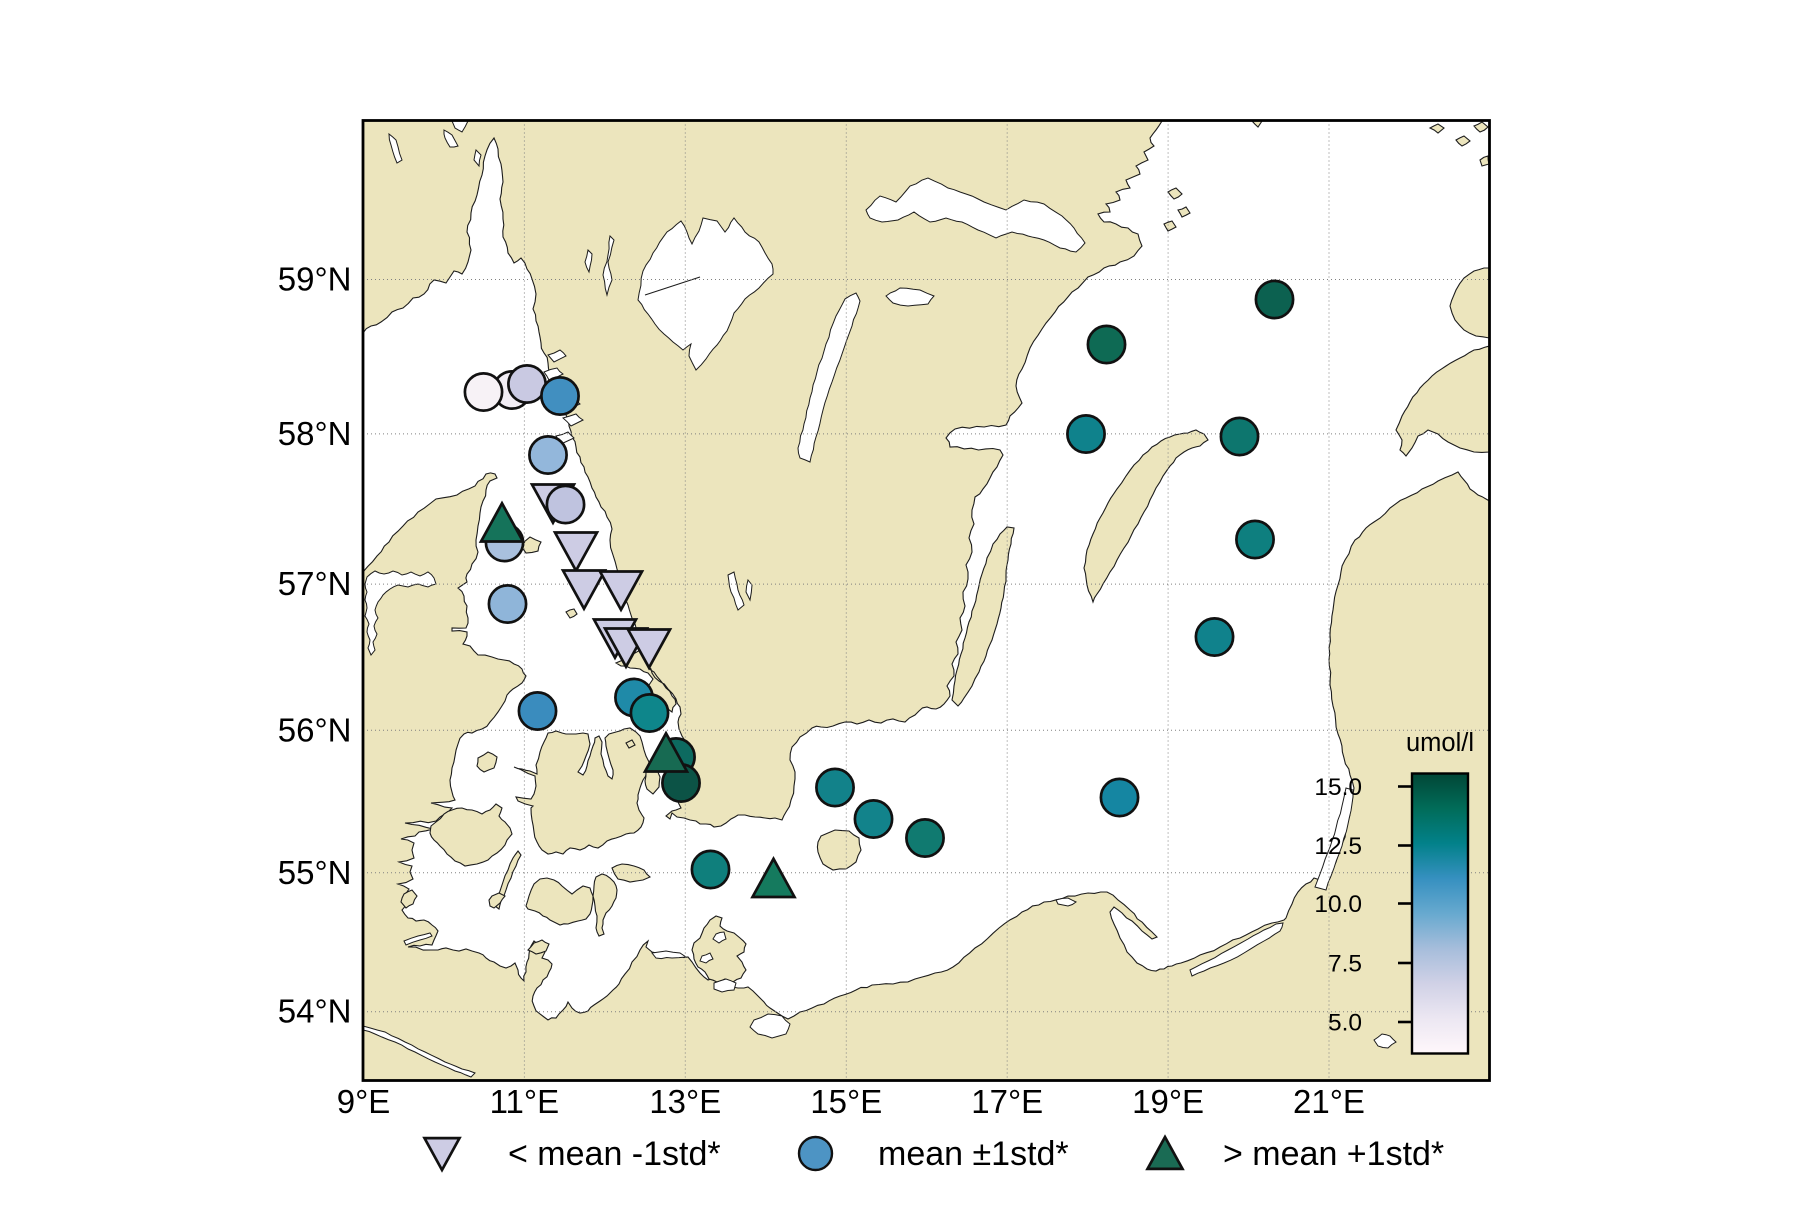  Describe the element at coordinates (973, 1154) in the screenshot. I see `svg-text: mean ±1std*` at that location.